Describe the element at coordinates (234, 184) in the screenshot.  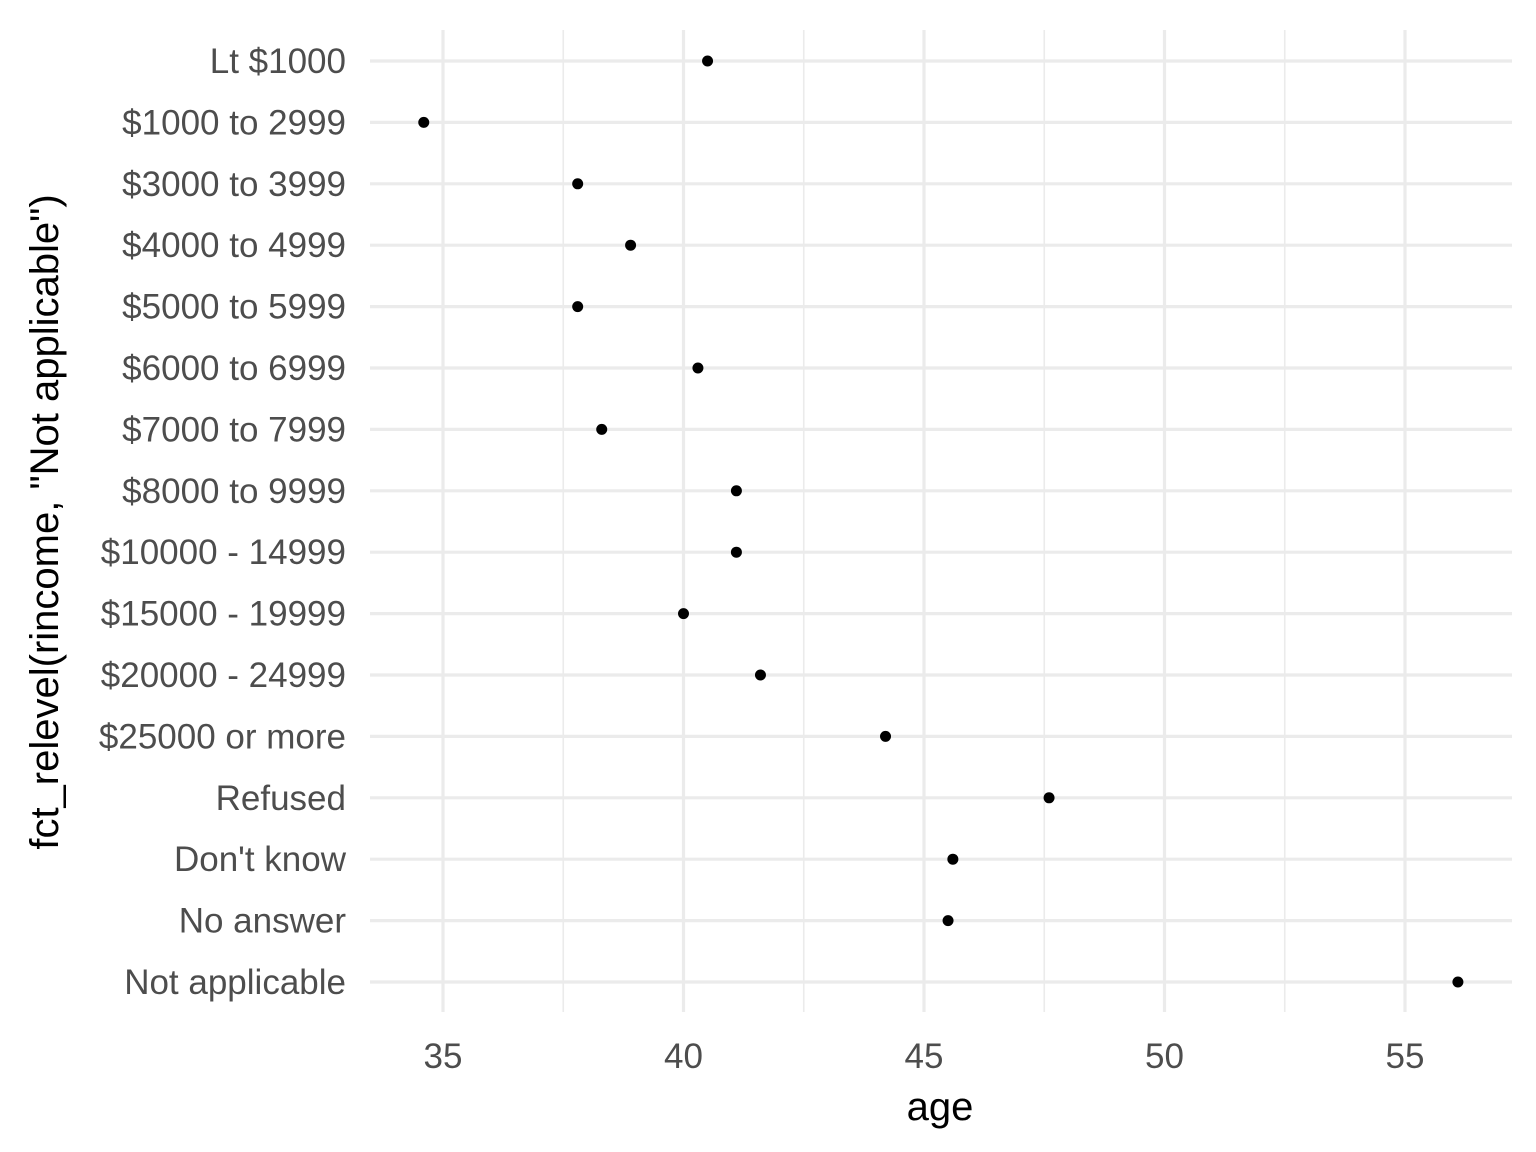
I see `y-tick-label: $3000 to 3999` at that location.